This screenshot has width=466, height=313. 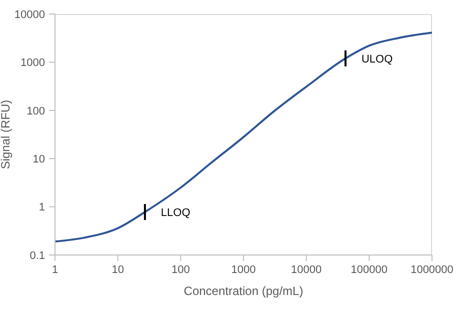 What do you see at coordinates (32, 63) in the screenshot?
I see `y-tick-label: 1000` at bounding box center [32, 63].